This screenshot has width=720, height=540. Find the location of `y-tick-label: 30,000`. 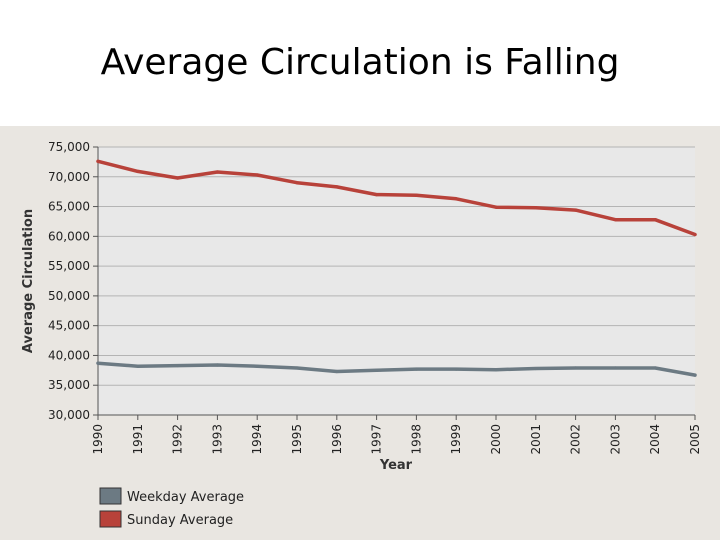

y-tick-label: 30,000 is located at coordinates (69, 415).